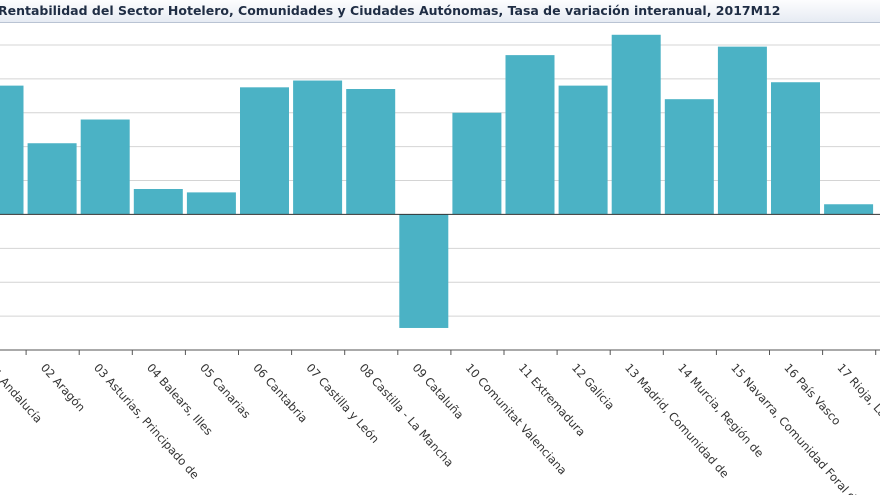  What do you see at coordinates (516, 419) in the screenshot?
I see `x-tick-label: 10 Comunitat Valenciana` at bounding box center [516, 419].